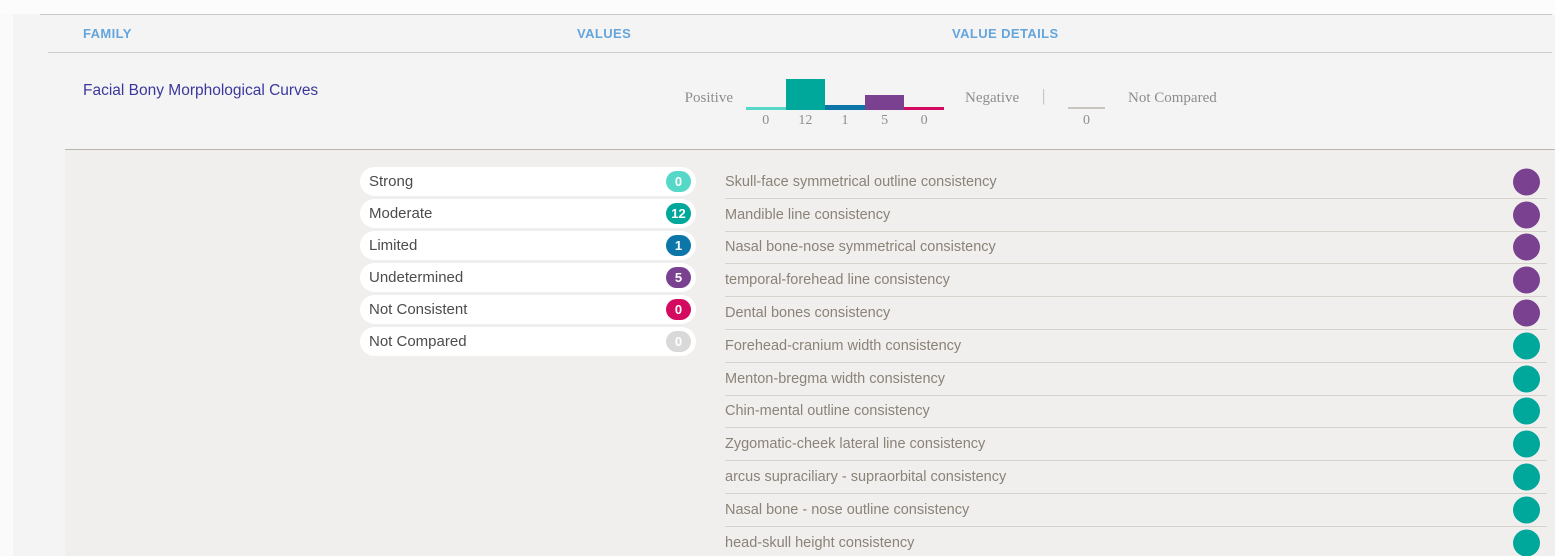 Image resolution: width=1555 pixels, height=556 pixels. Describe the element at coordinates (843, 345) in the screenshot. I see `value-detail-label: Forehead-cranium width consistency` at that location.